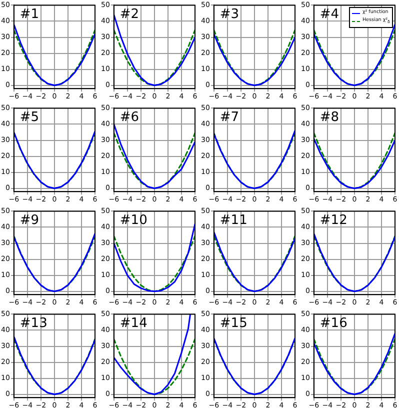 This screenshot has height=411, width=399. What do you see at coordinates (130, 118) in the screenshot?
I see `chart-title: #6` at bounding box center [130, 118].